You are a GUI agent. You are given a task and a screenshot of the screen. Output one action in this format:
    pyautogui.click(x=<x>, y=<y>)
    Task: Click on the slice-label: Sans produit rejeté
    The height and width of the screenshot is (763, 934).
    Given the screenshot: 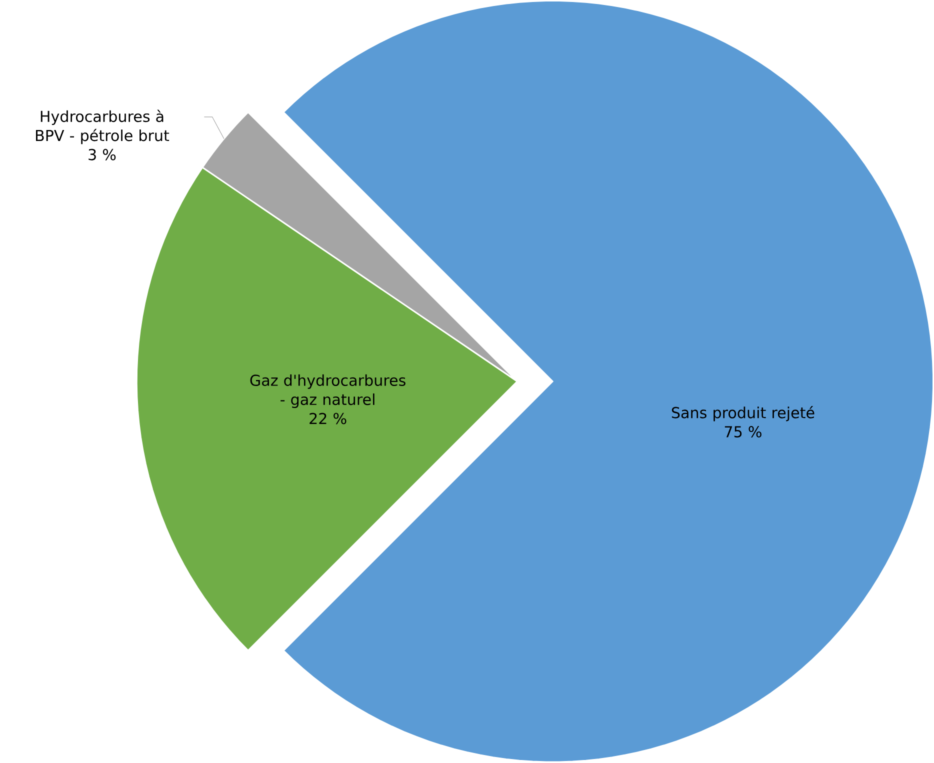 What is the action you would take?
    pyautogui.click(x=743, y=414)
    